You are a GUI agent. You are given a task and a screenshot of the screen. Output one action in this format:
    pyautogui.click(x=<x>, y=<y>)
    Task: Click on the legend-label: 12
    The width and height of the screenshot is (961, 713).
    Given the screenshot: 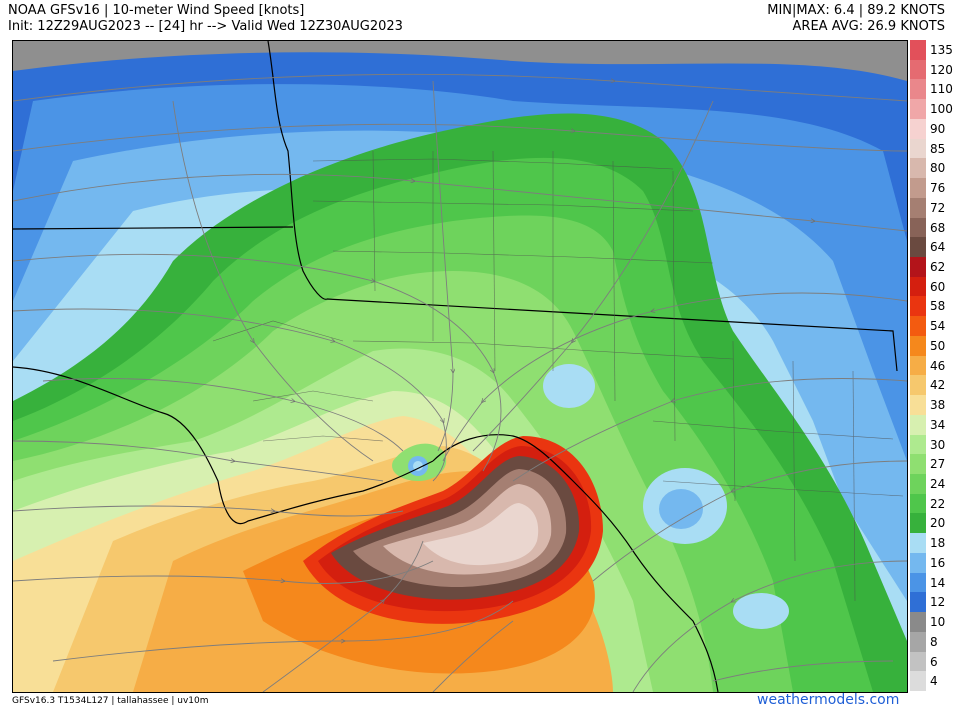 What is the action you would take?
    pyautogui.click(x=938, y=602)
    